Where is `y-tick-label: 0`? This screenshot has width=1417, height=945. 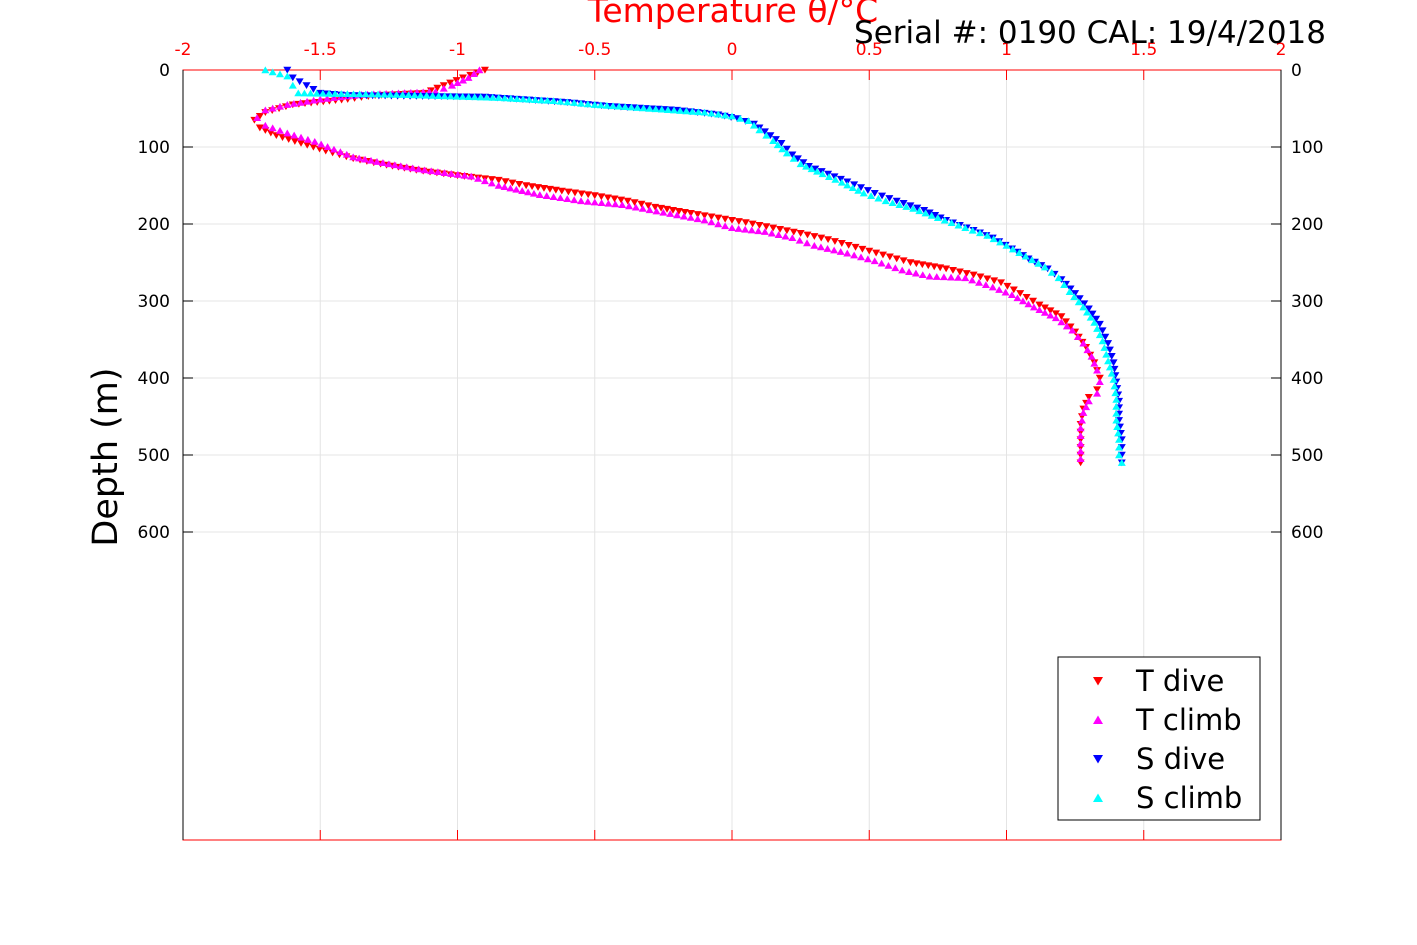
y-tick-label: 0 is located at coordinates (164, 71).